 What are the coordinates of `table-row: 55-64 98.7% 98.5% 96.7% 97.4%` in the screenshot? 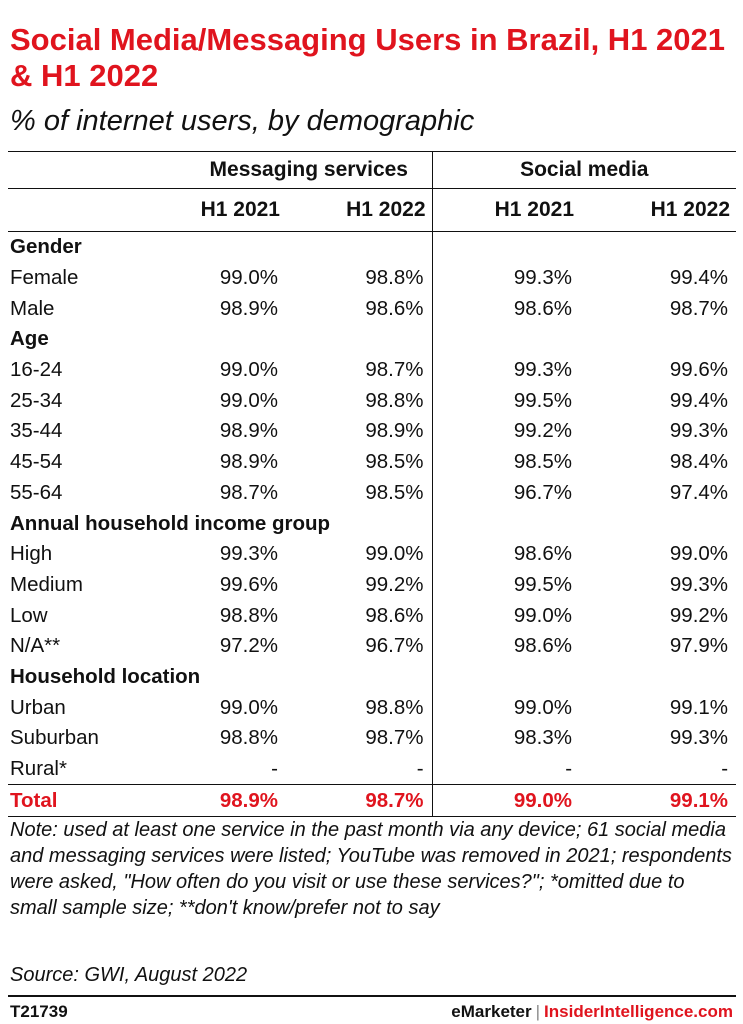 It's located at (372, 493).